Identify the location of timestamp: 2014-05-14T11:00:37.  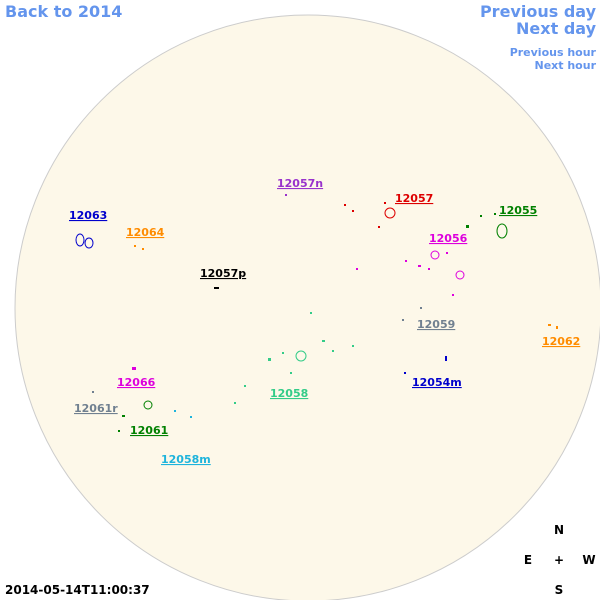
(77, 590).